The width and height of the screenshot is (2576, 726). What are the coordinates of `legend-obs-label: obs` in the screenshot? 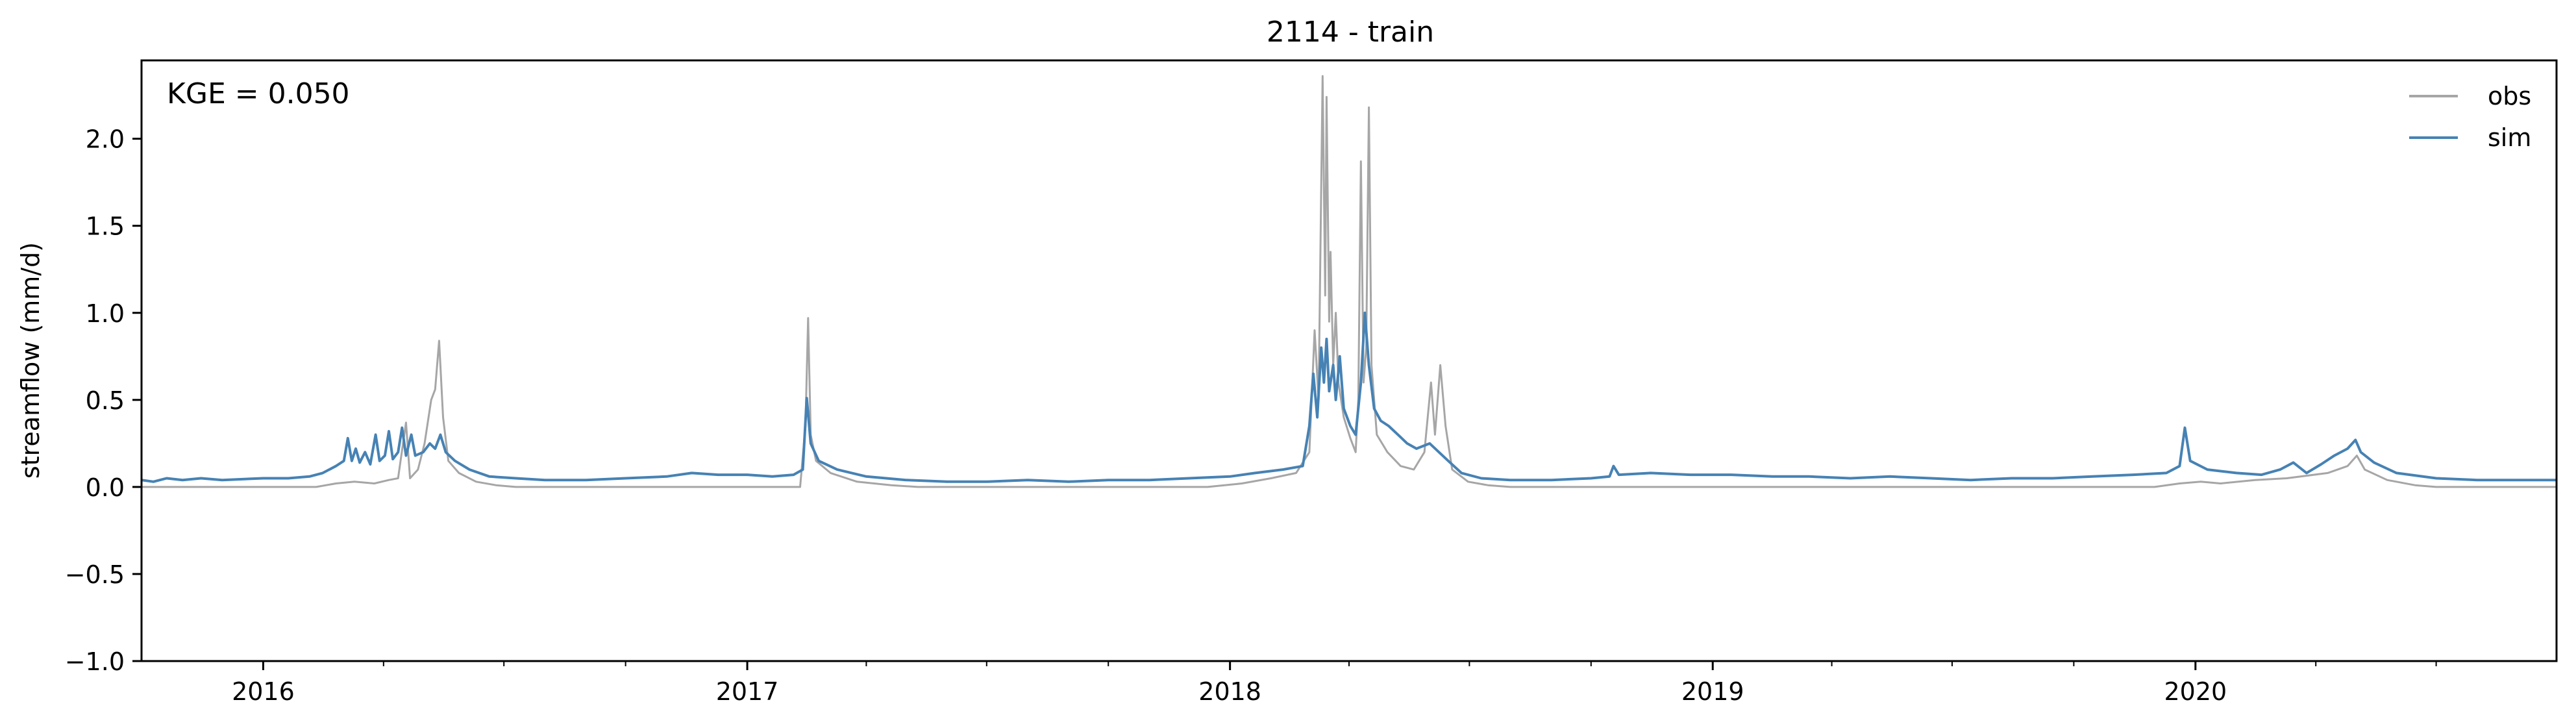 It's located at (2509, 96).